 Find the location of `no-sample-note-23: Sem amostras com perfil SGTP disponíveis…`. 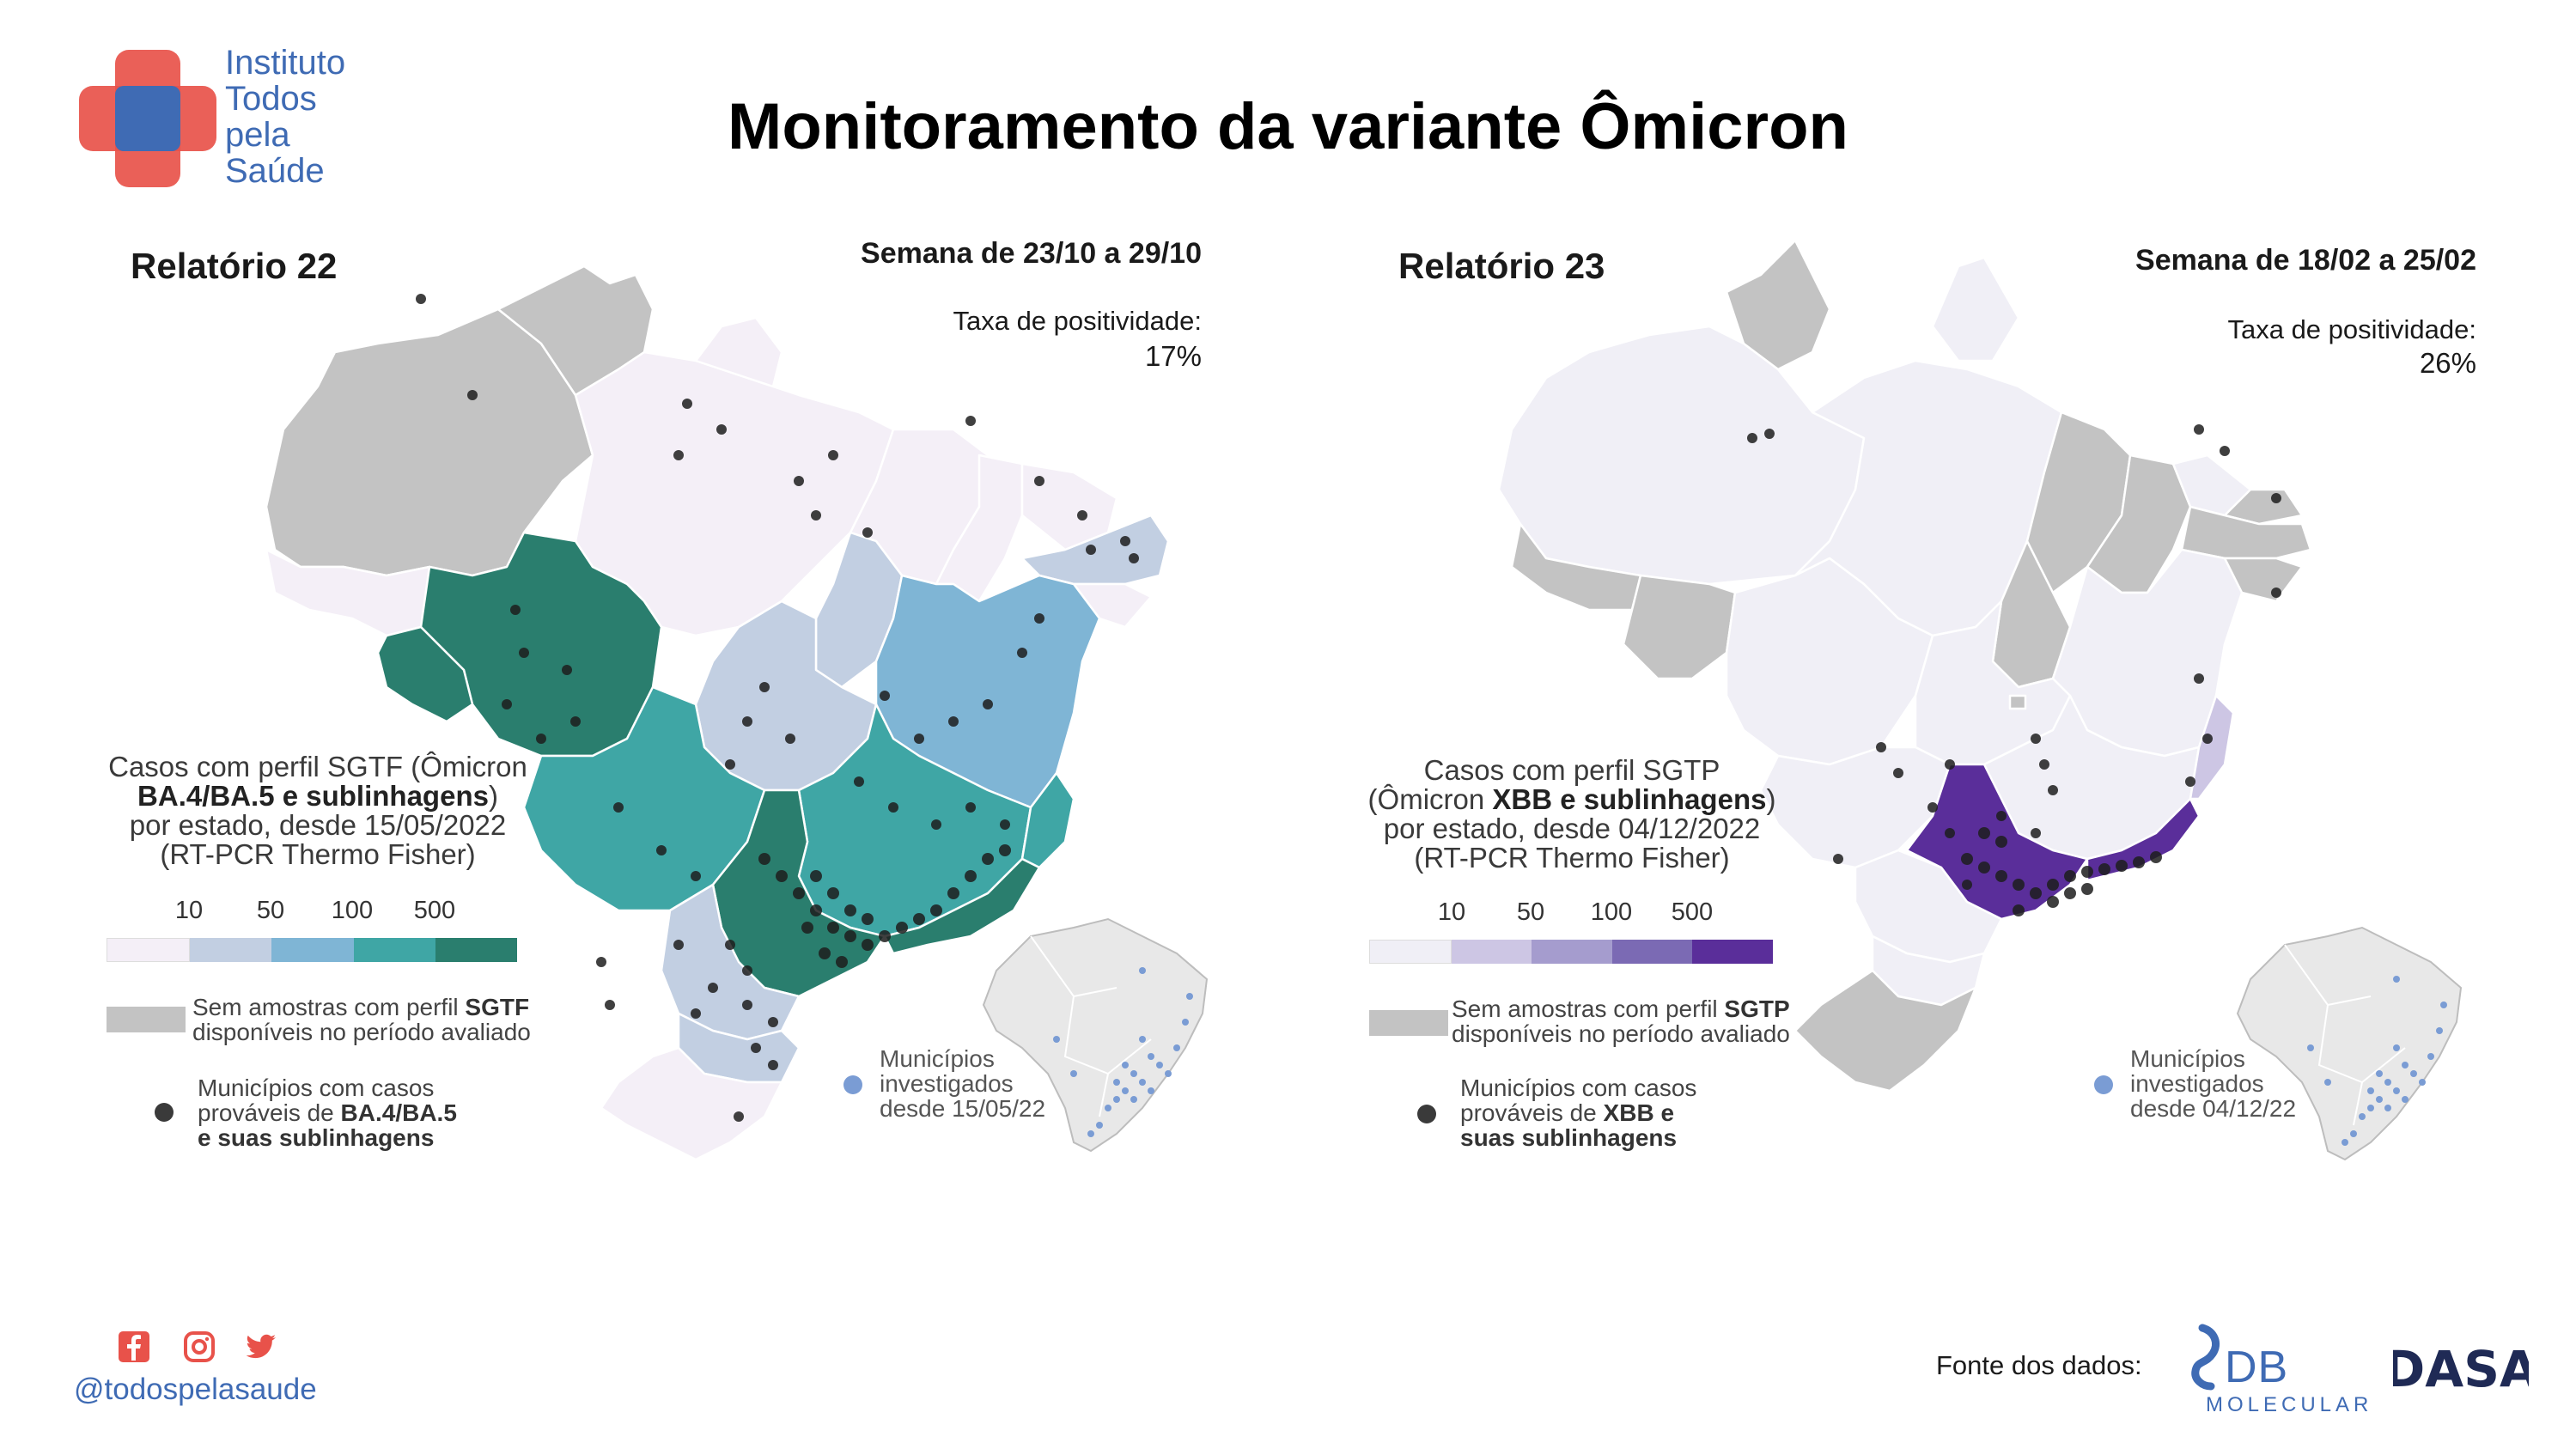

no-sample-note-23: Sem amostras com perfil SGTP disponíveis… is located at coordinates (1621, 1021).